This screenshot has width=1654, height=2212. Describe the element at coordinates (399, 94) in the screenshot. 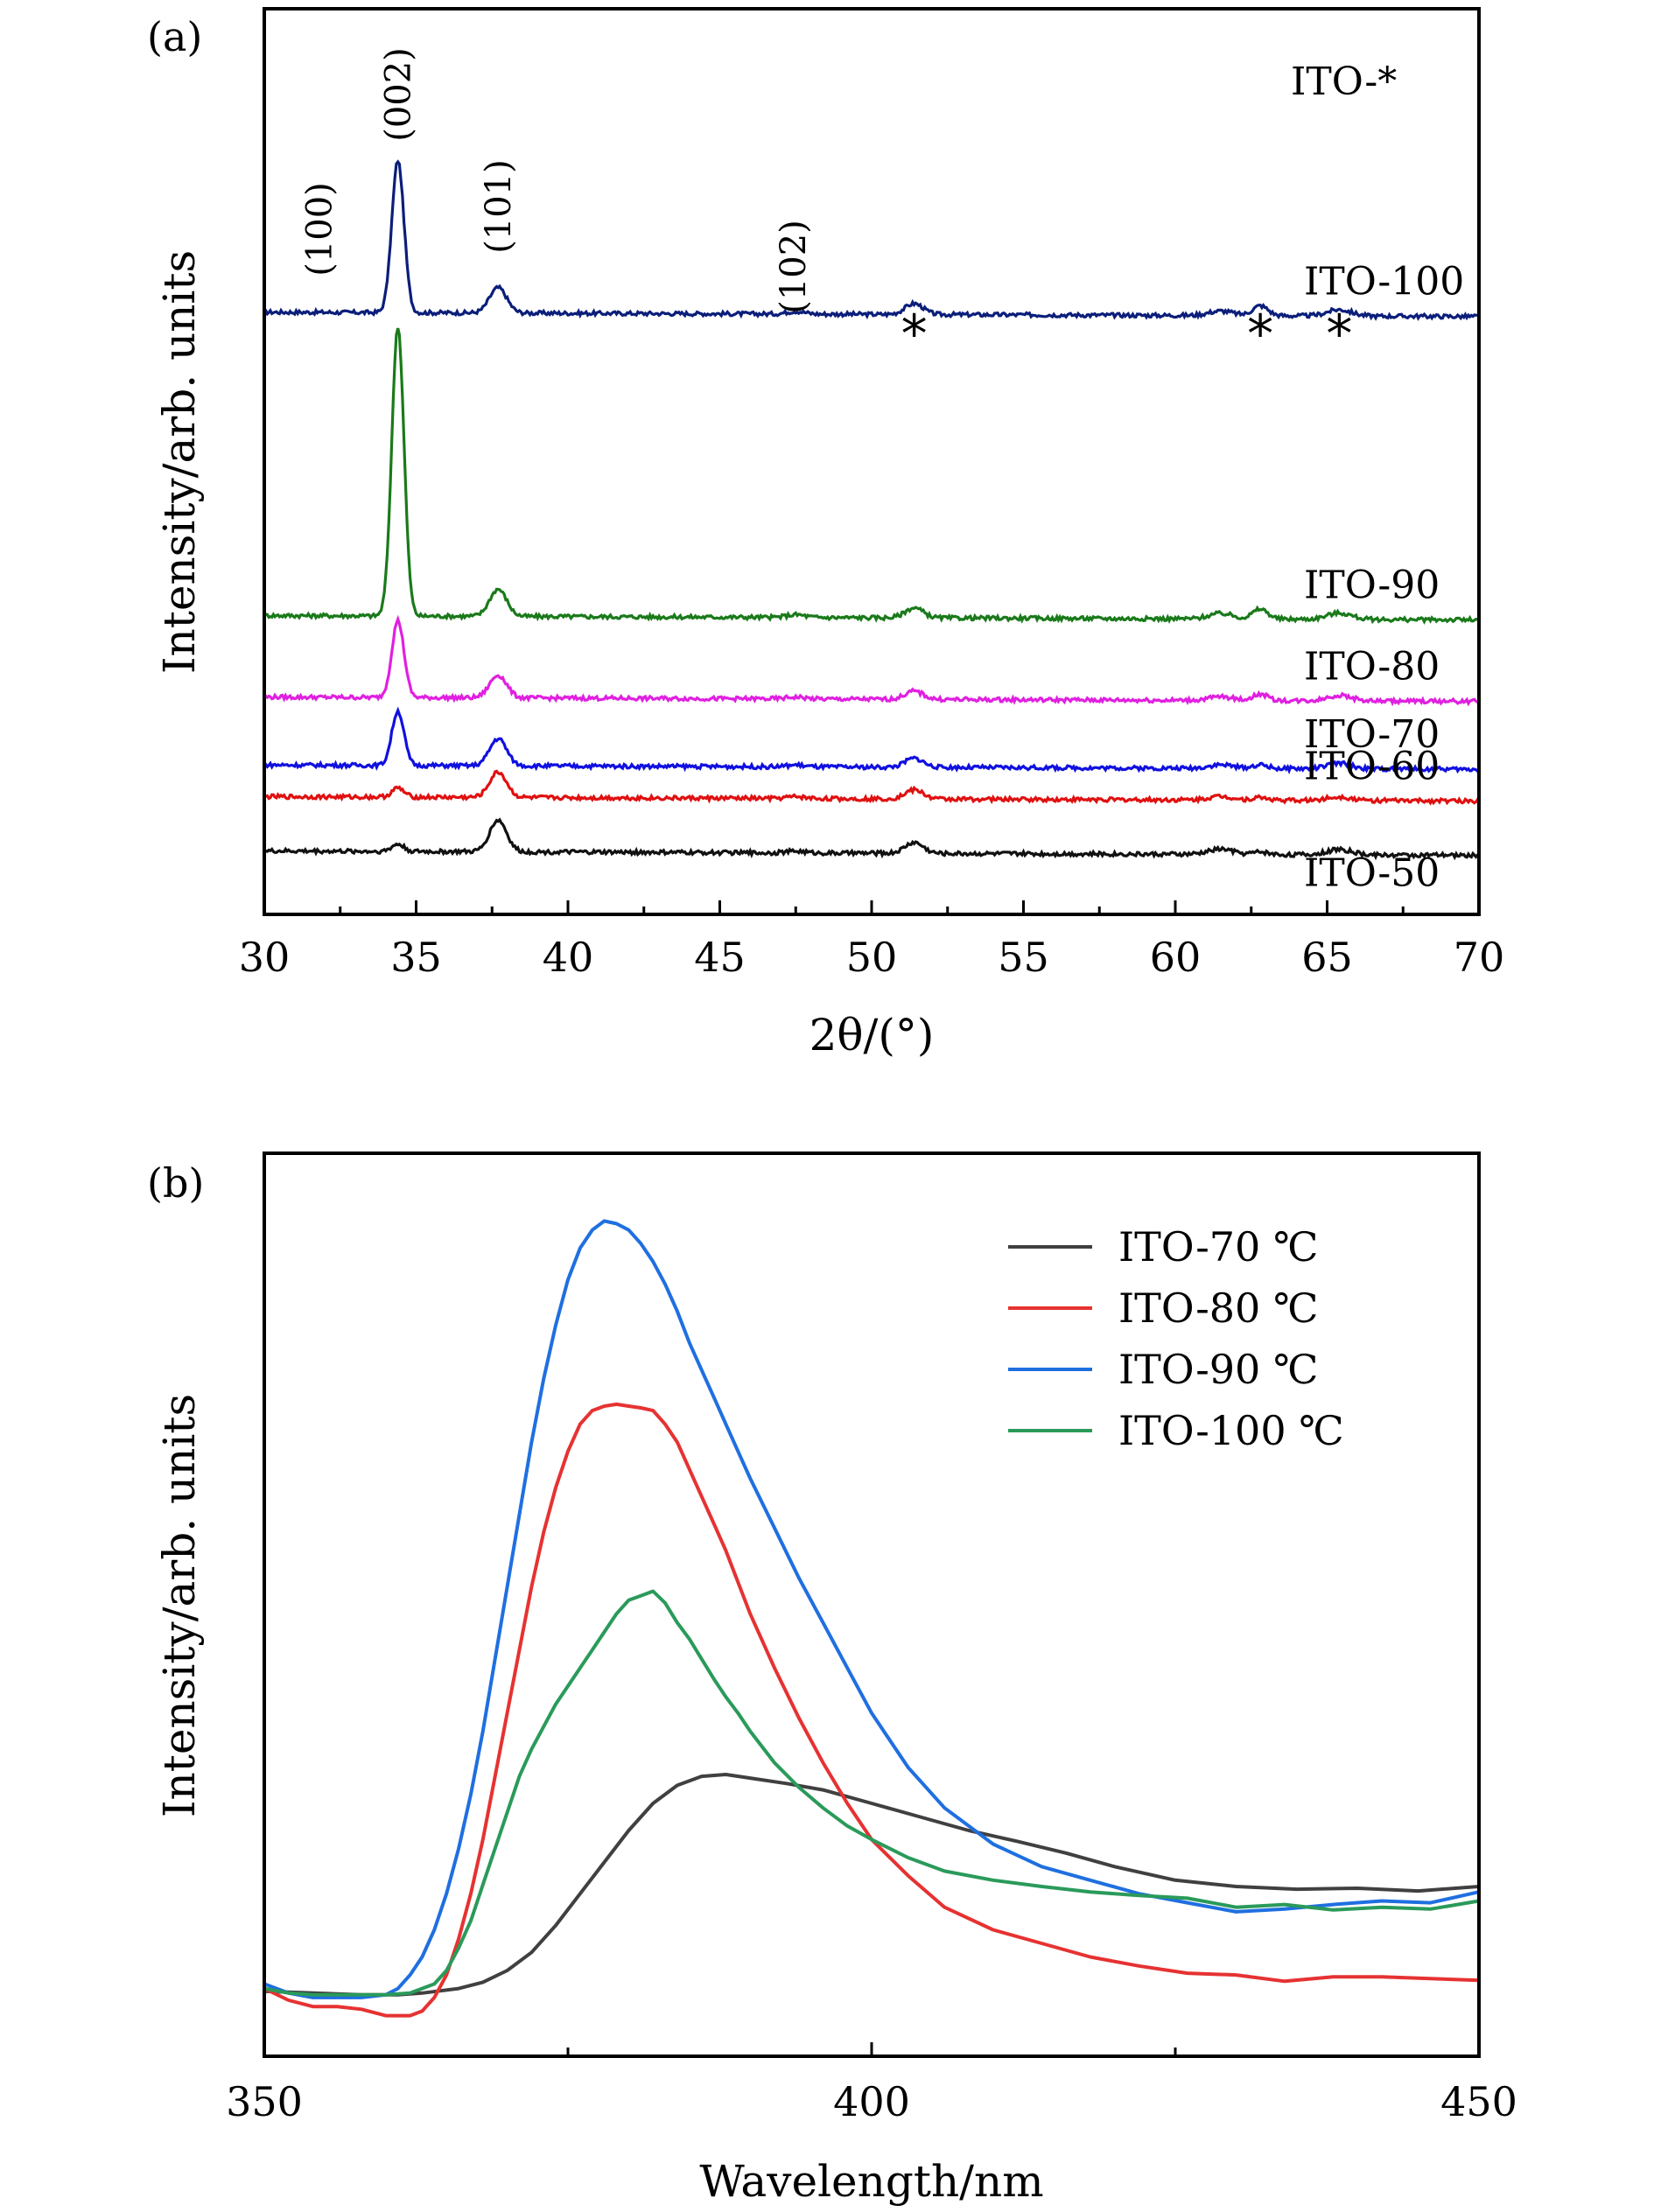

I see `peak-label-002: (002)` at that location.